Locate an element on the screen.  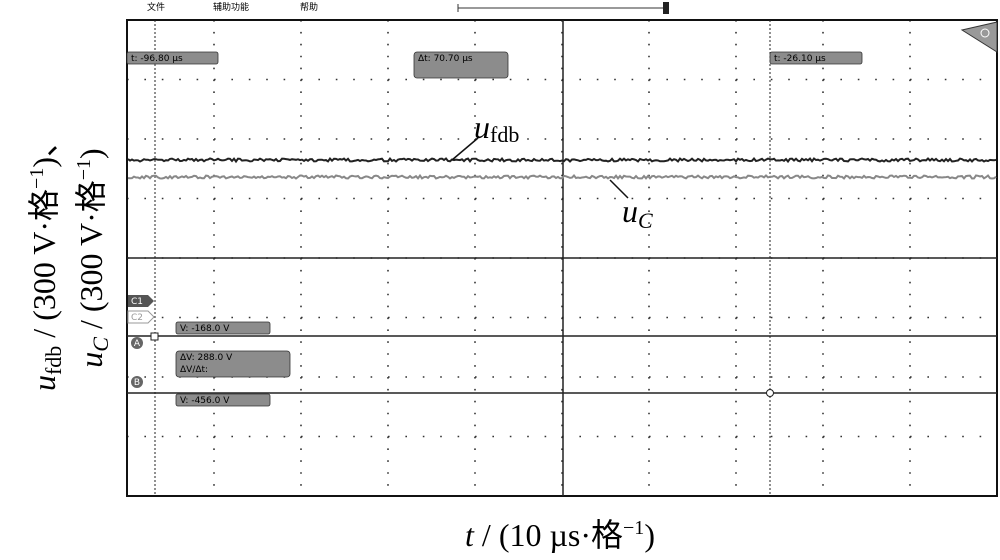
y-axis-label: ufdb / (300 V·格−1)、 is located at coordinates (46, 258).